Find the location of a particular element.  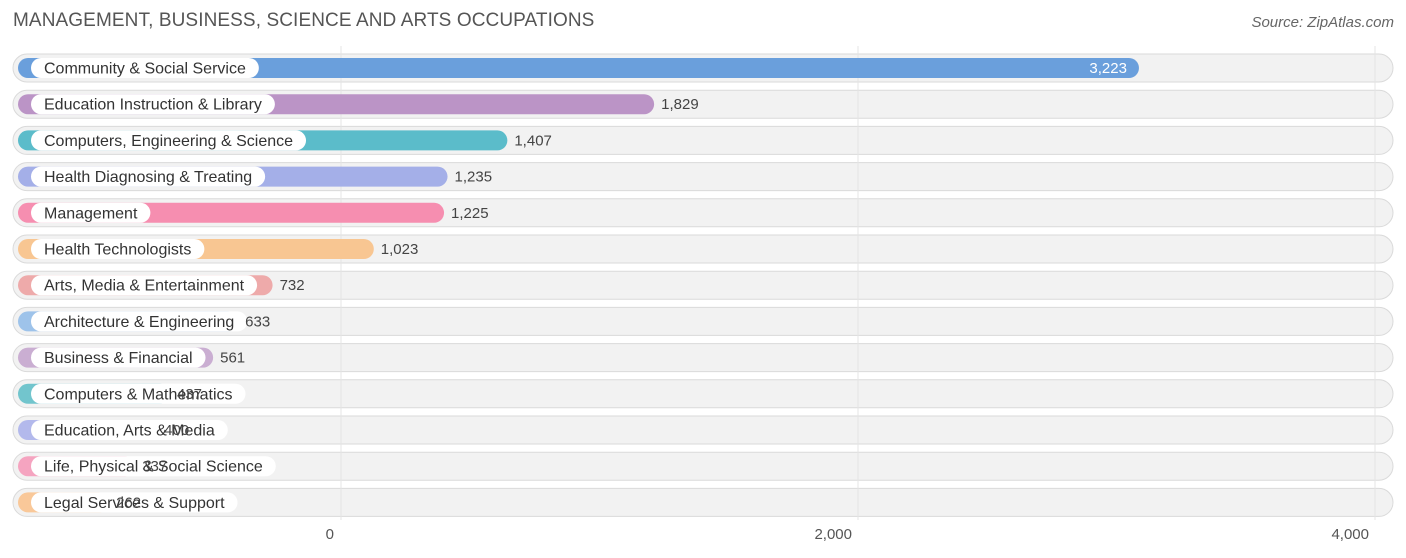

x-tick-label: 4,000 is located at coordinates (1350, 534).